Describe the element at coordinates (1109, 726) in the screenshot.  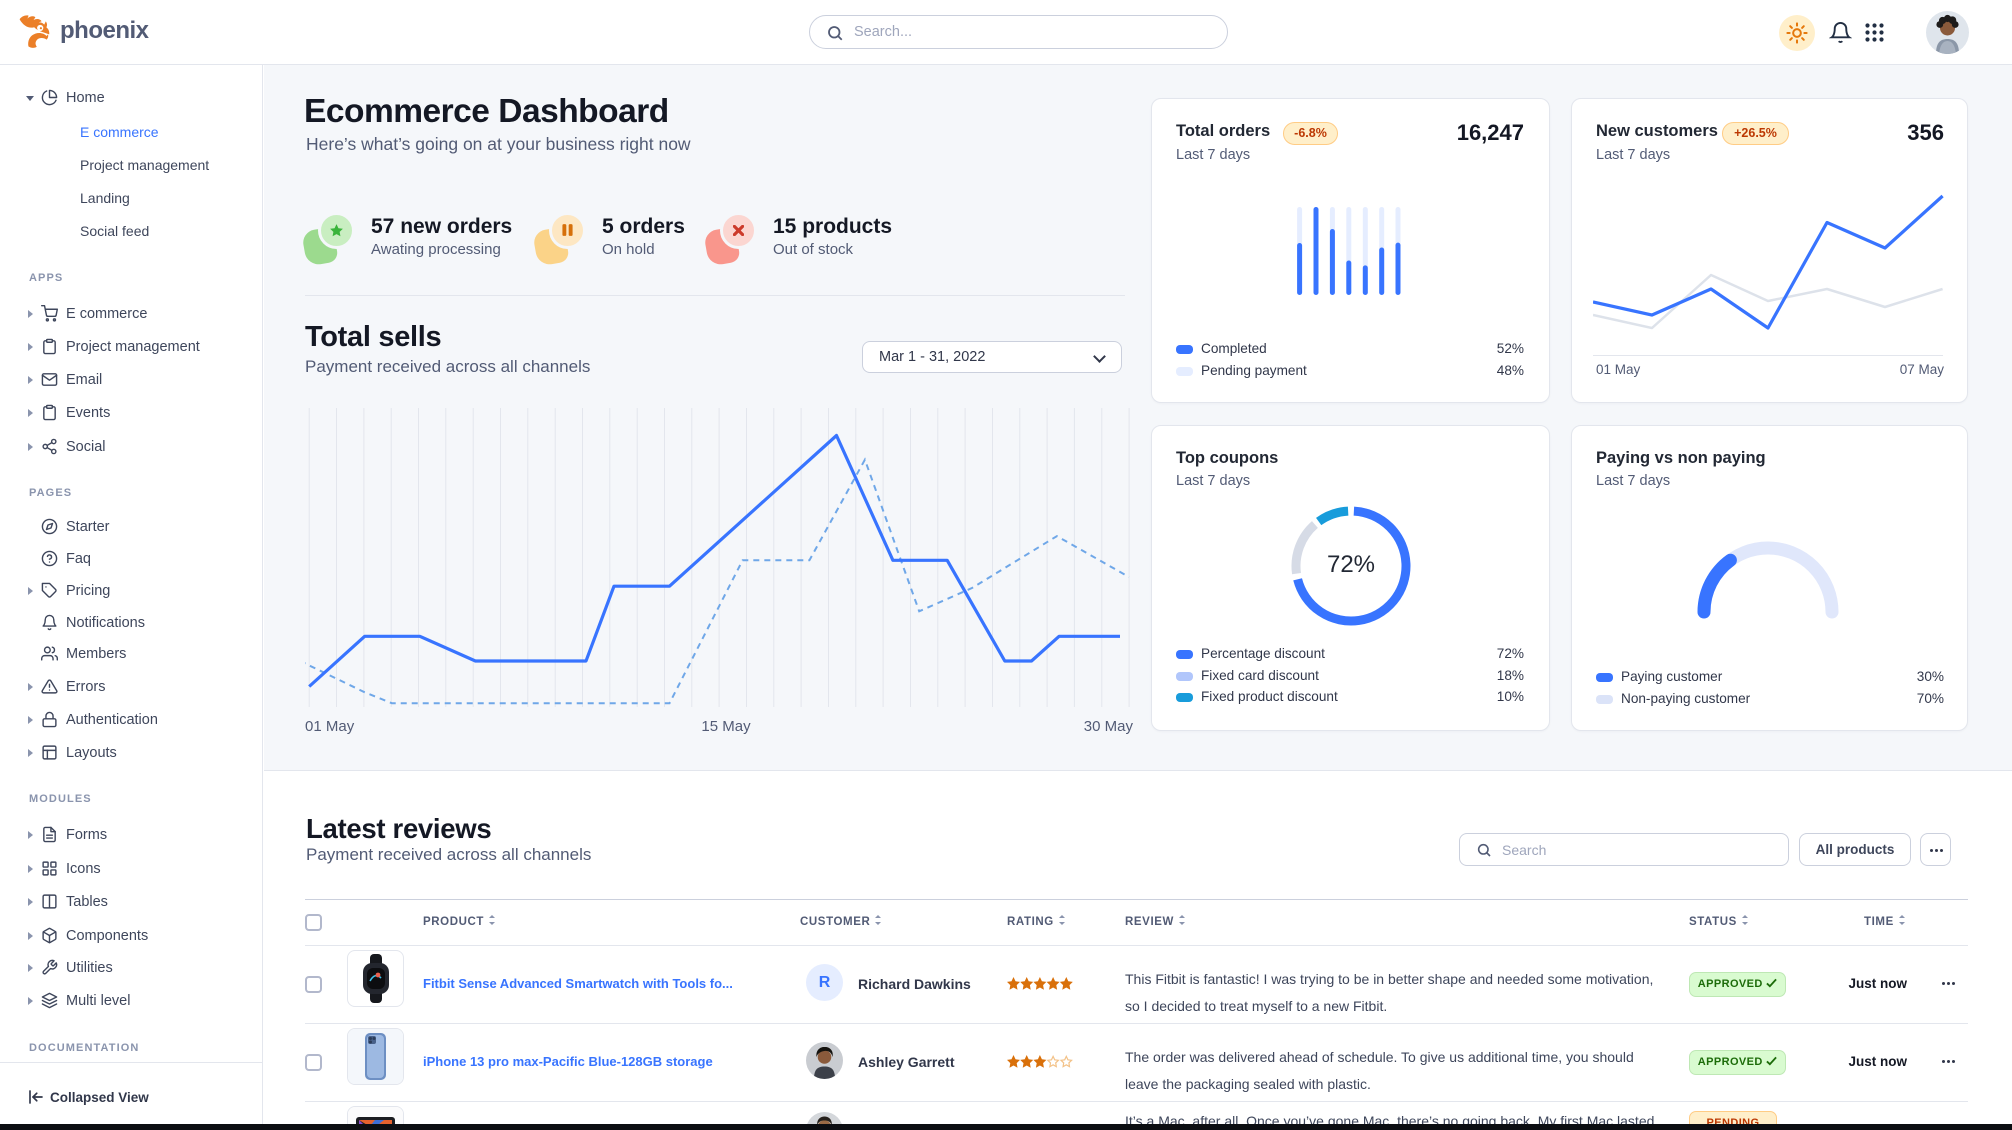
I see `svg-text: 30 May` at that location.